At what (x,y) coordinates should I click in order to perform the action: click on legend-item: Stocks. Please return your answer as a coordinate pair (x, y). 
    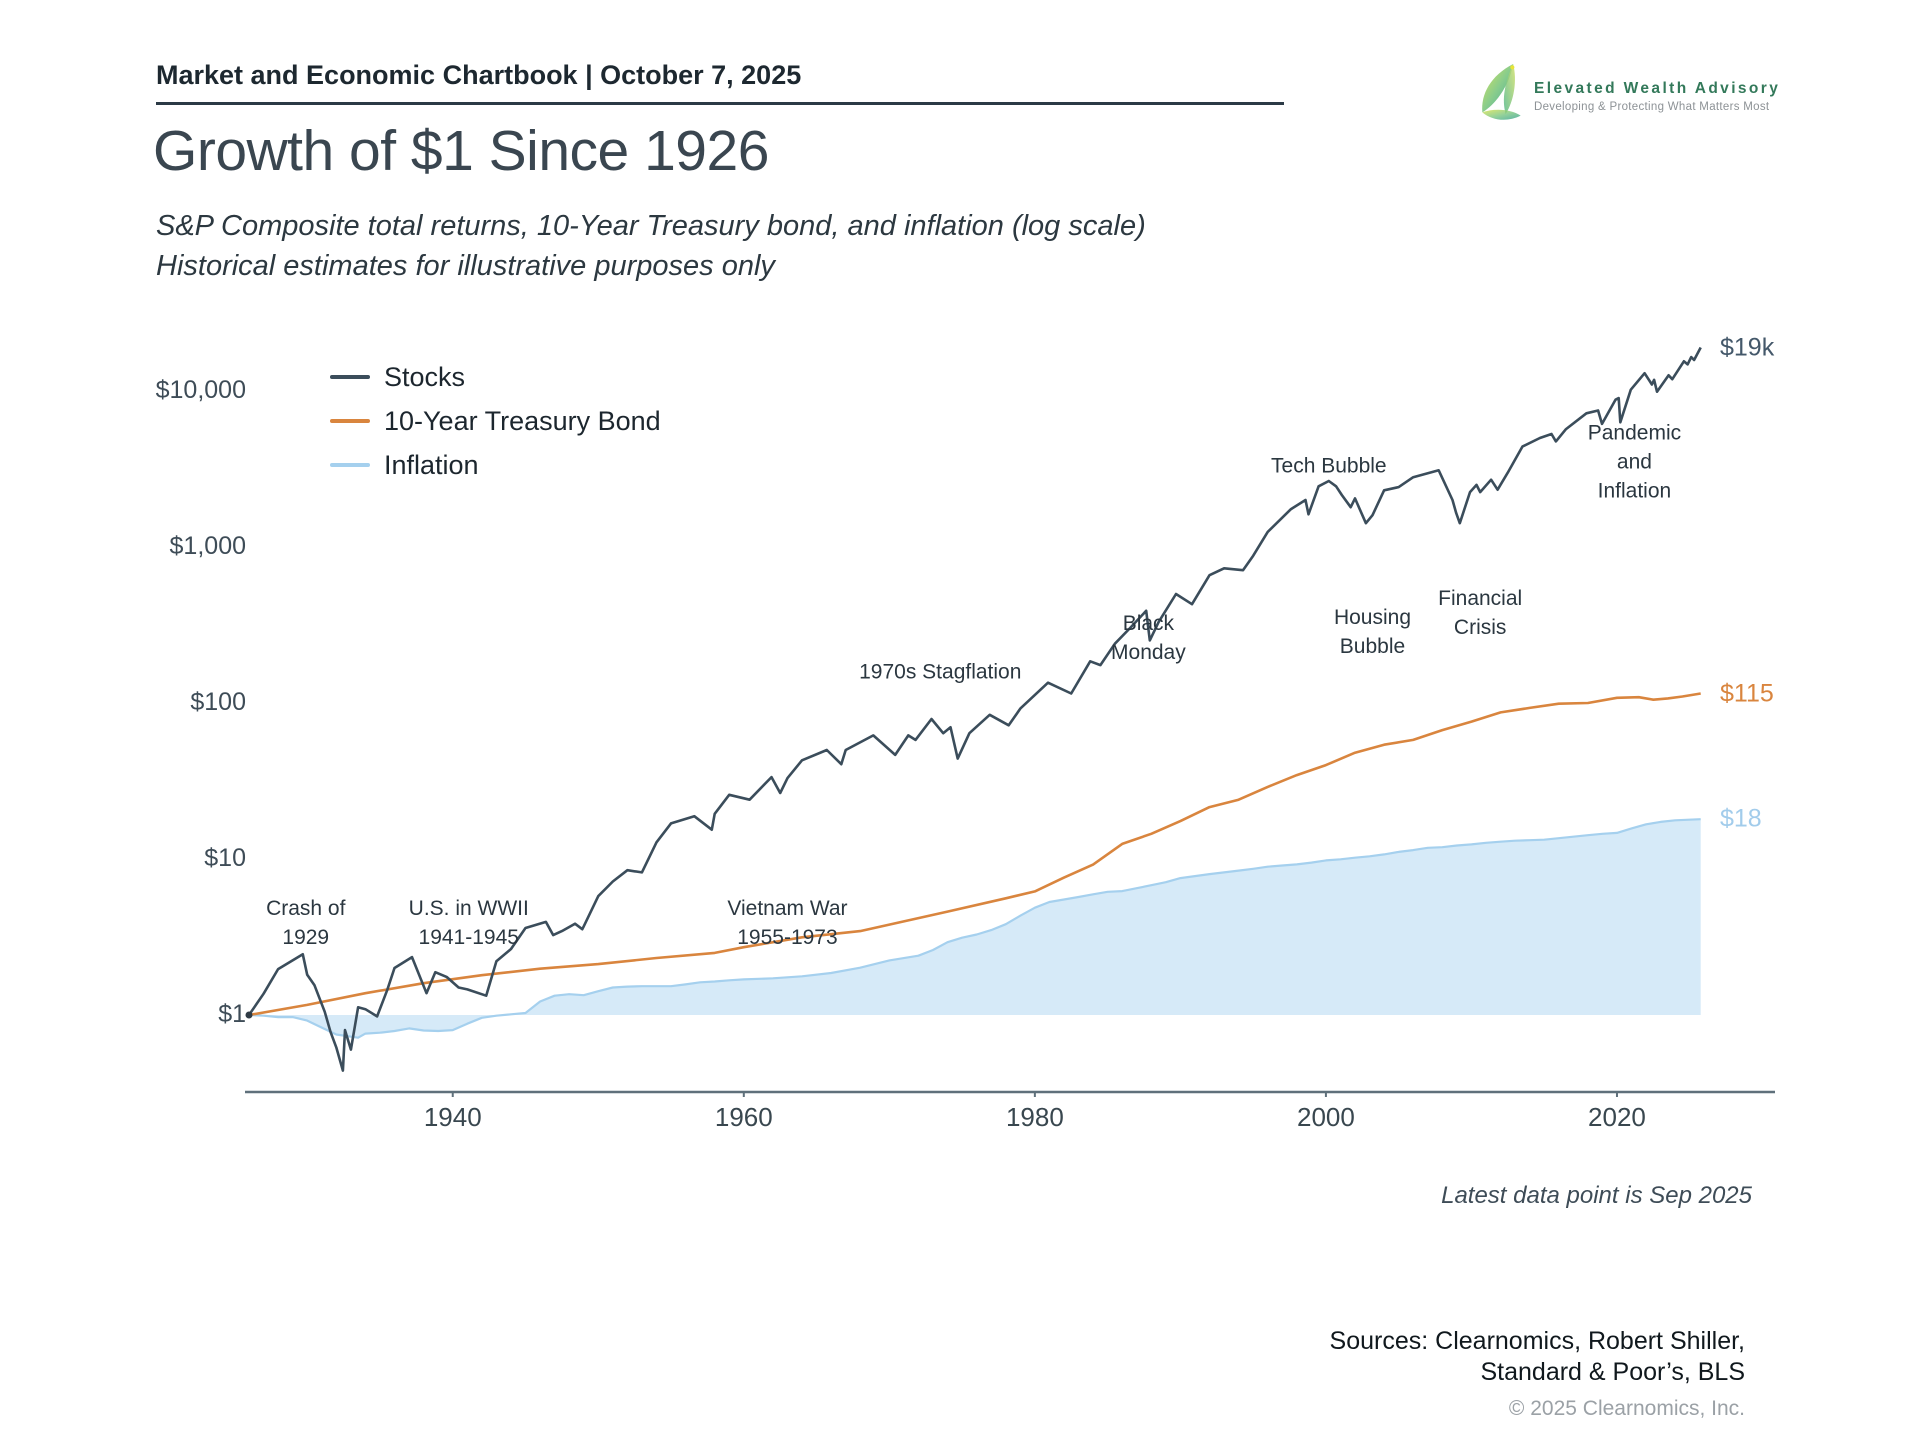
    Looking at the image, I should click on (495, 377).